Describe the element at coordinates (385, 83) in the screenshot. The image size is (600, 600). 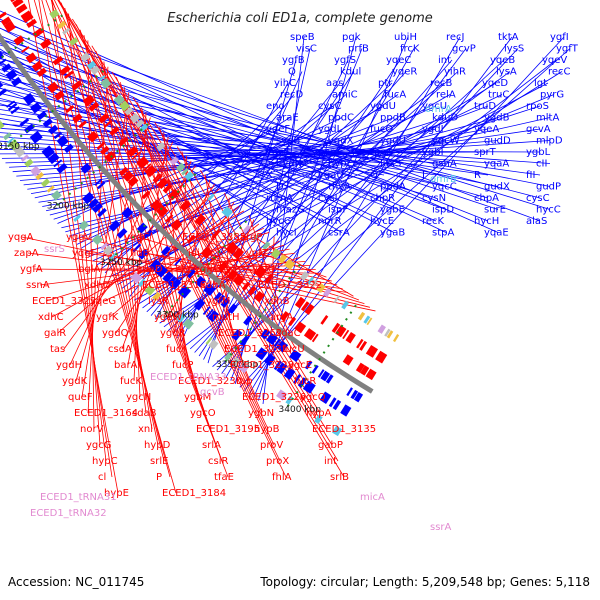
I see `gene-label: ptr` at that location.